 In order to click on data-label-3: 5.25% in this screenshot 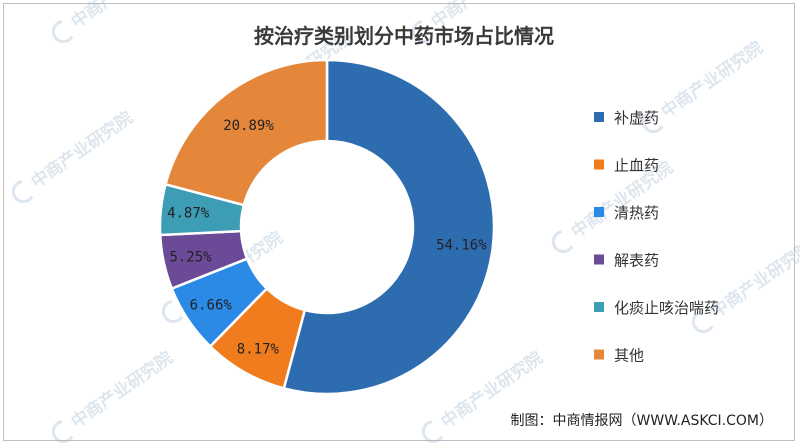, I will do `click(190, 257)`.